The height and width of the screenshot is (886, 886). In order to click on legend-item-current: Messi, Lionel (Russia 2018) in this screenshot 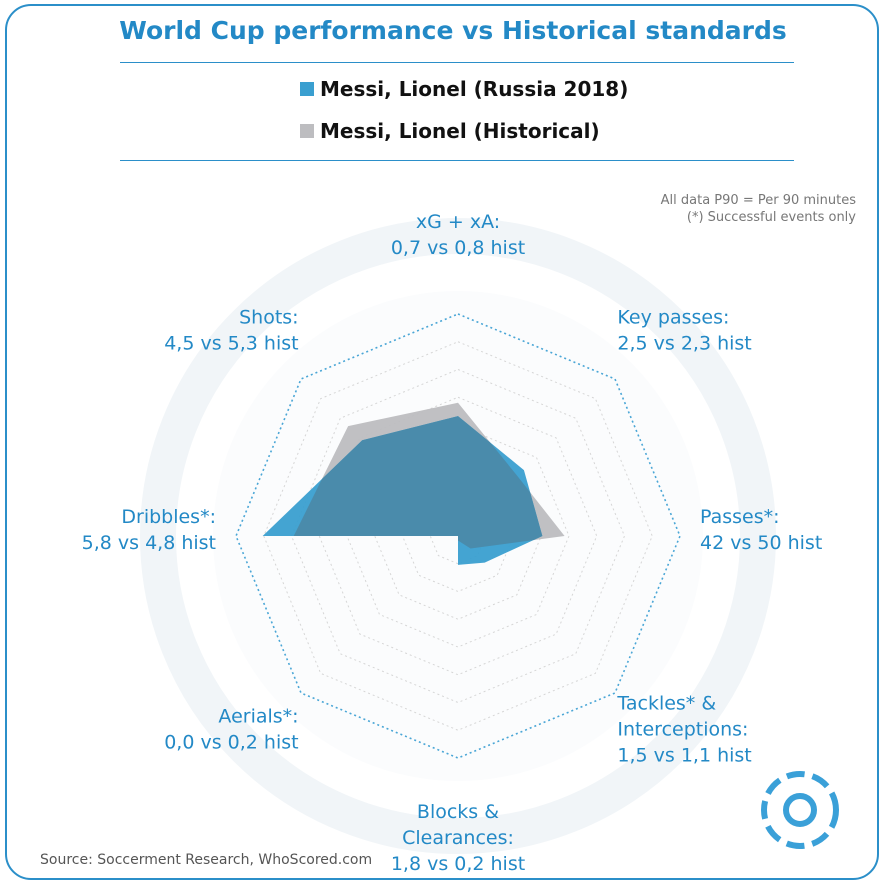, I will do `click(464, 89)`.